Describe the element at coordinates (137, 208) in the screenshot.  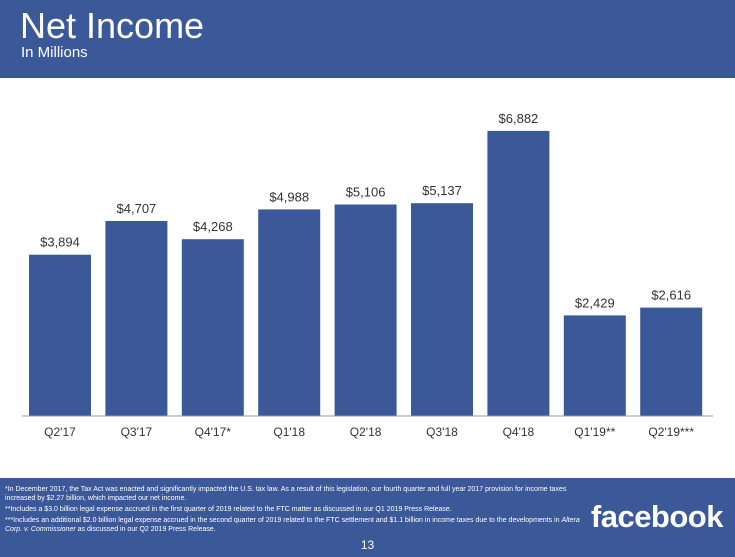
I see `value-label-1: $4,707` at that location.